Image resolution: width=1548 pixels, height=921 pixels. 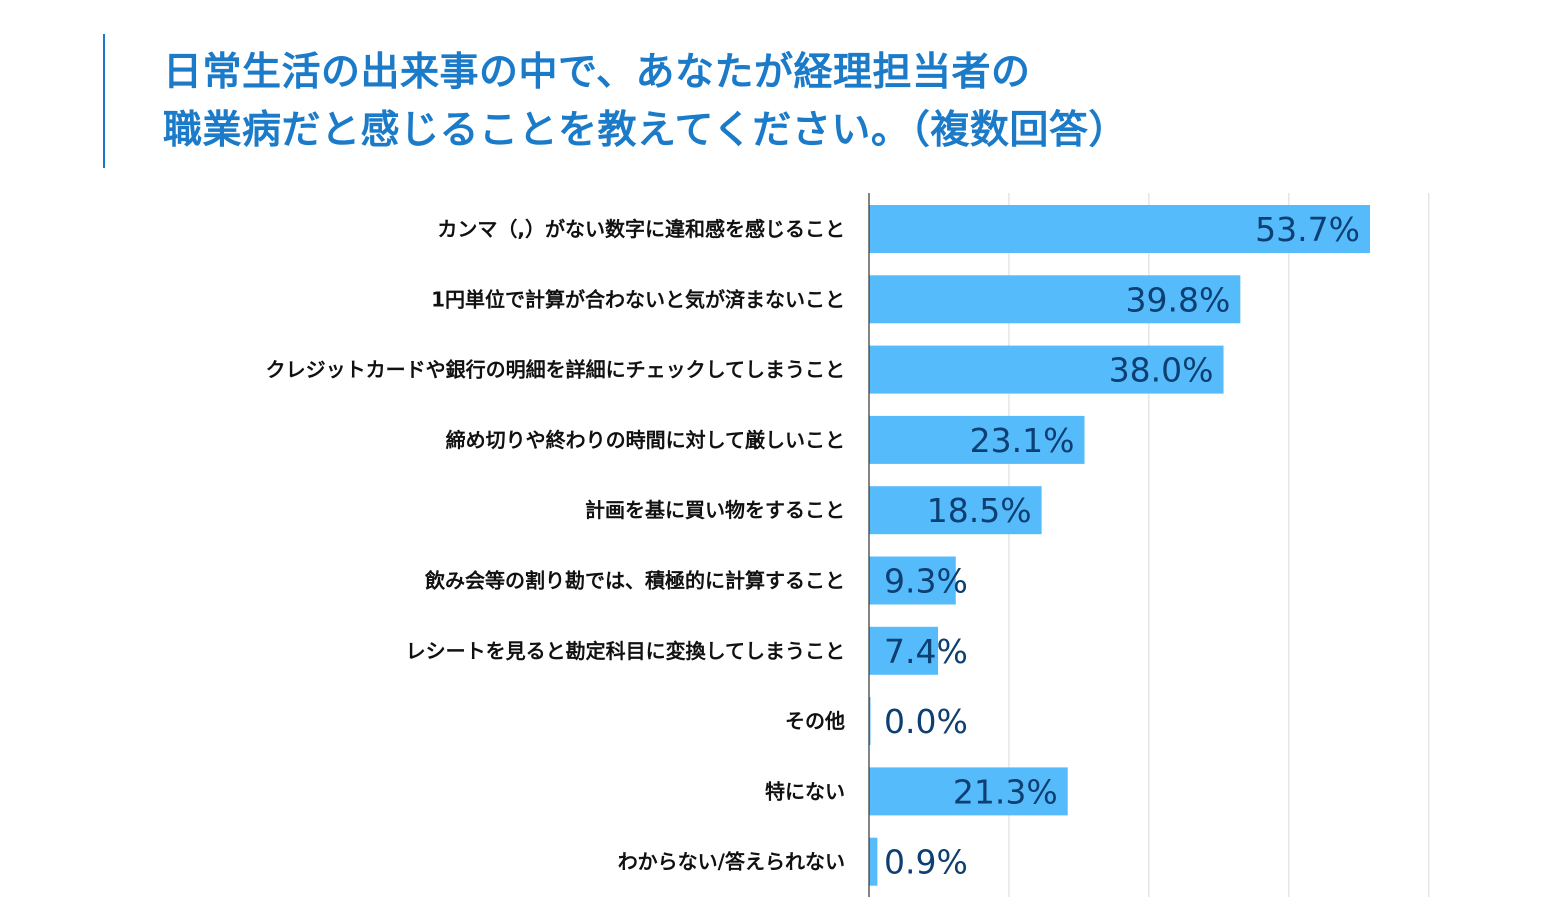 I want to click on value-label: 0.0%, so click(x=926, y=721).